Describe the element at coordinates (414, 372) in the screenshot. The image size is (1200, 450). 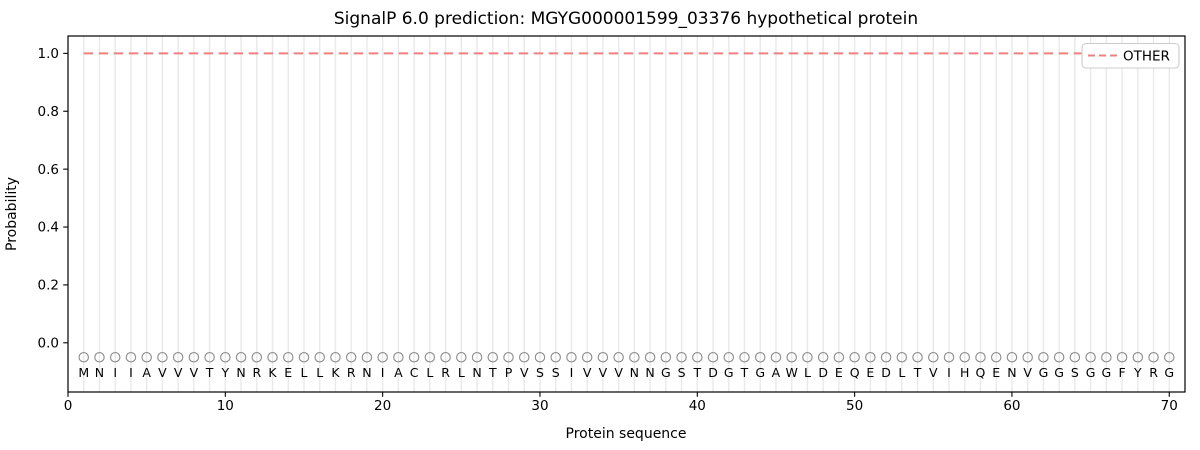
I see `sequence-letter: C` at that location.